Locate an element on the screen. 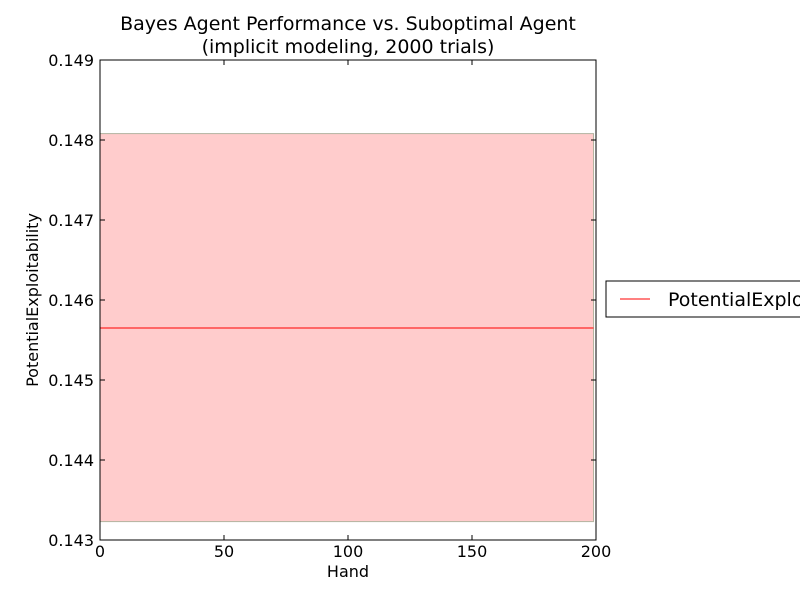 This screenshot has height=600, width=800. y-tick-label: 0.146 is located at coordinates (71, 300).